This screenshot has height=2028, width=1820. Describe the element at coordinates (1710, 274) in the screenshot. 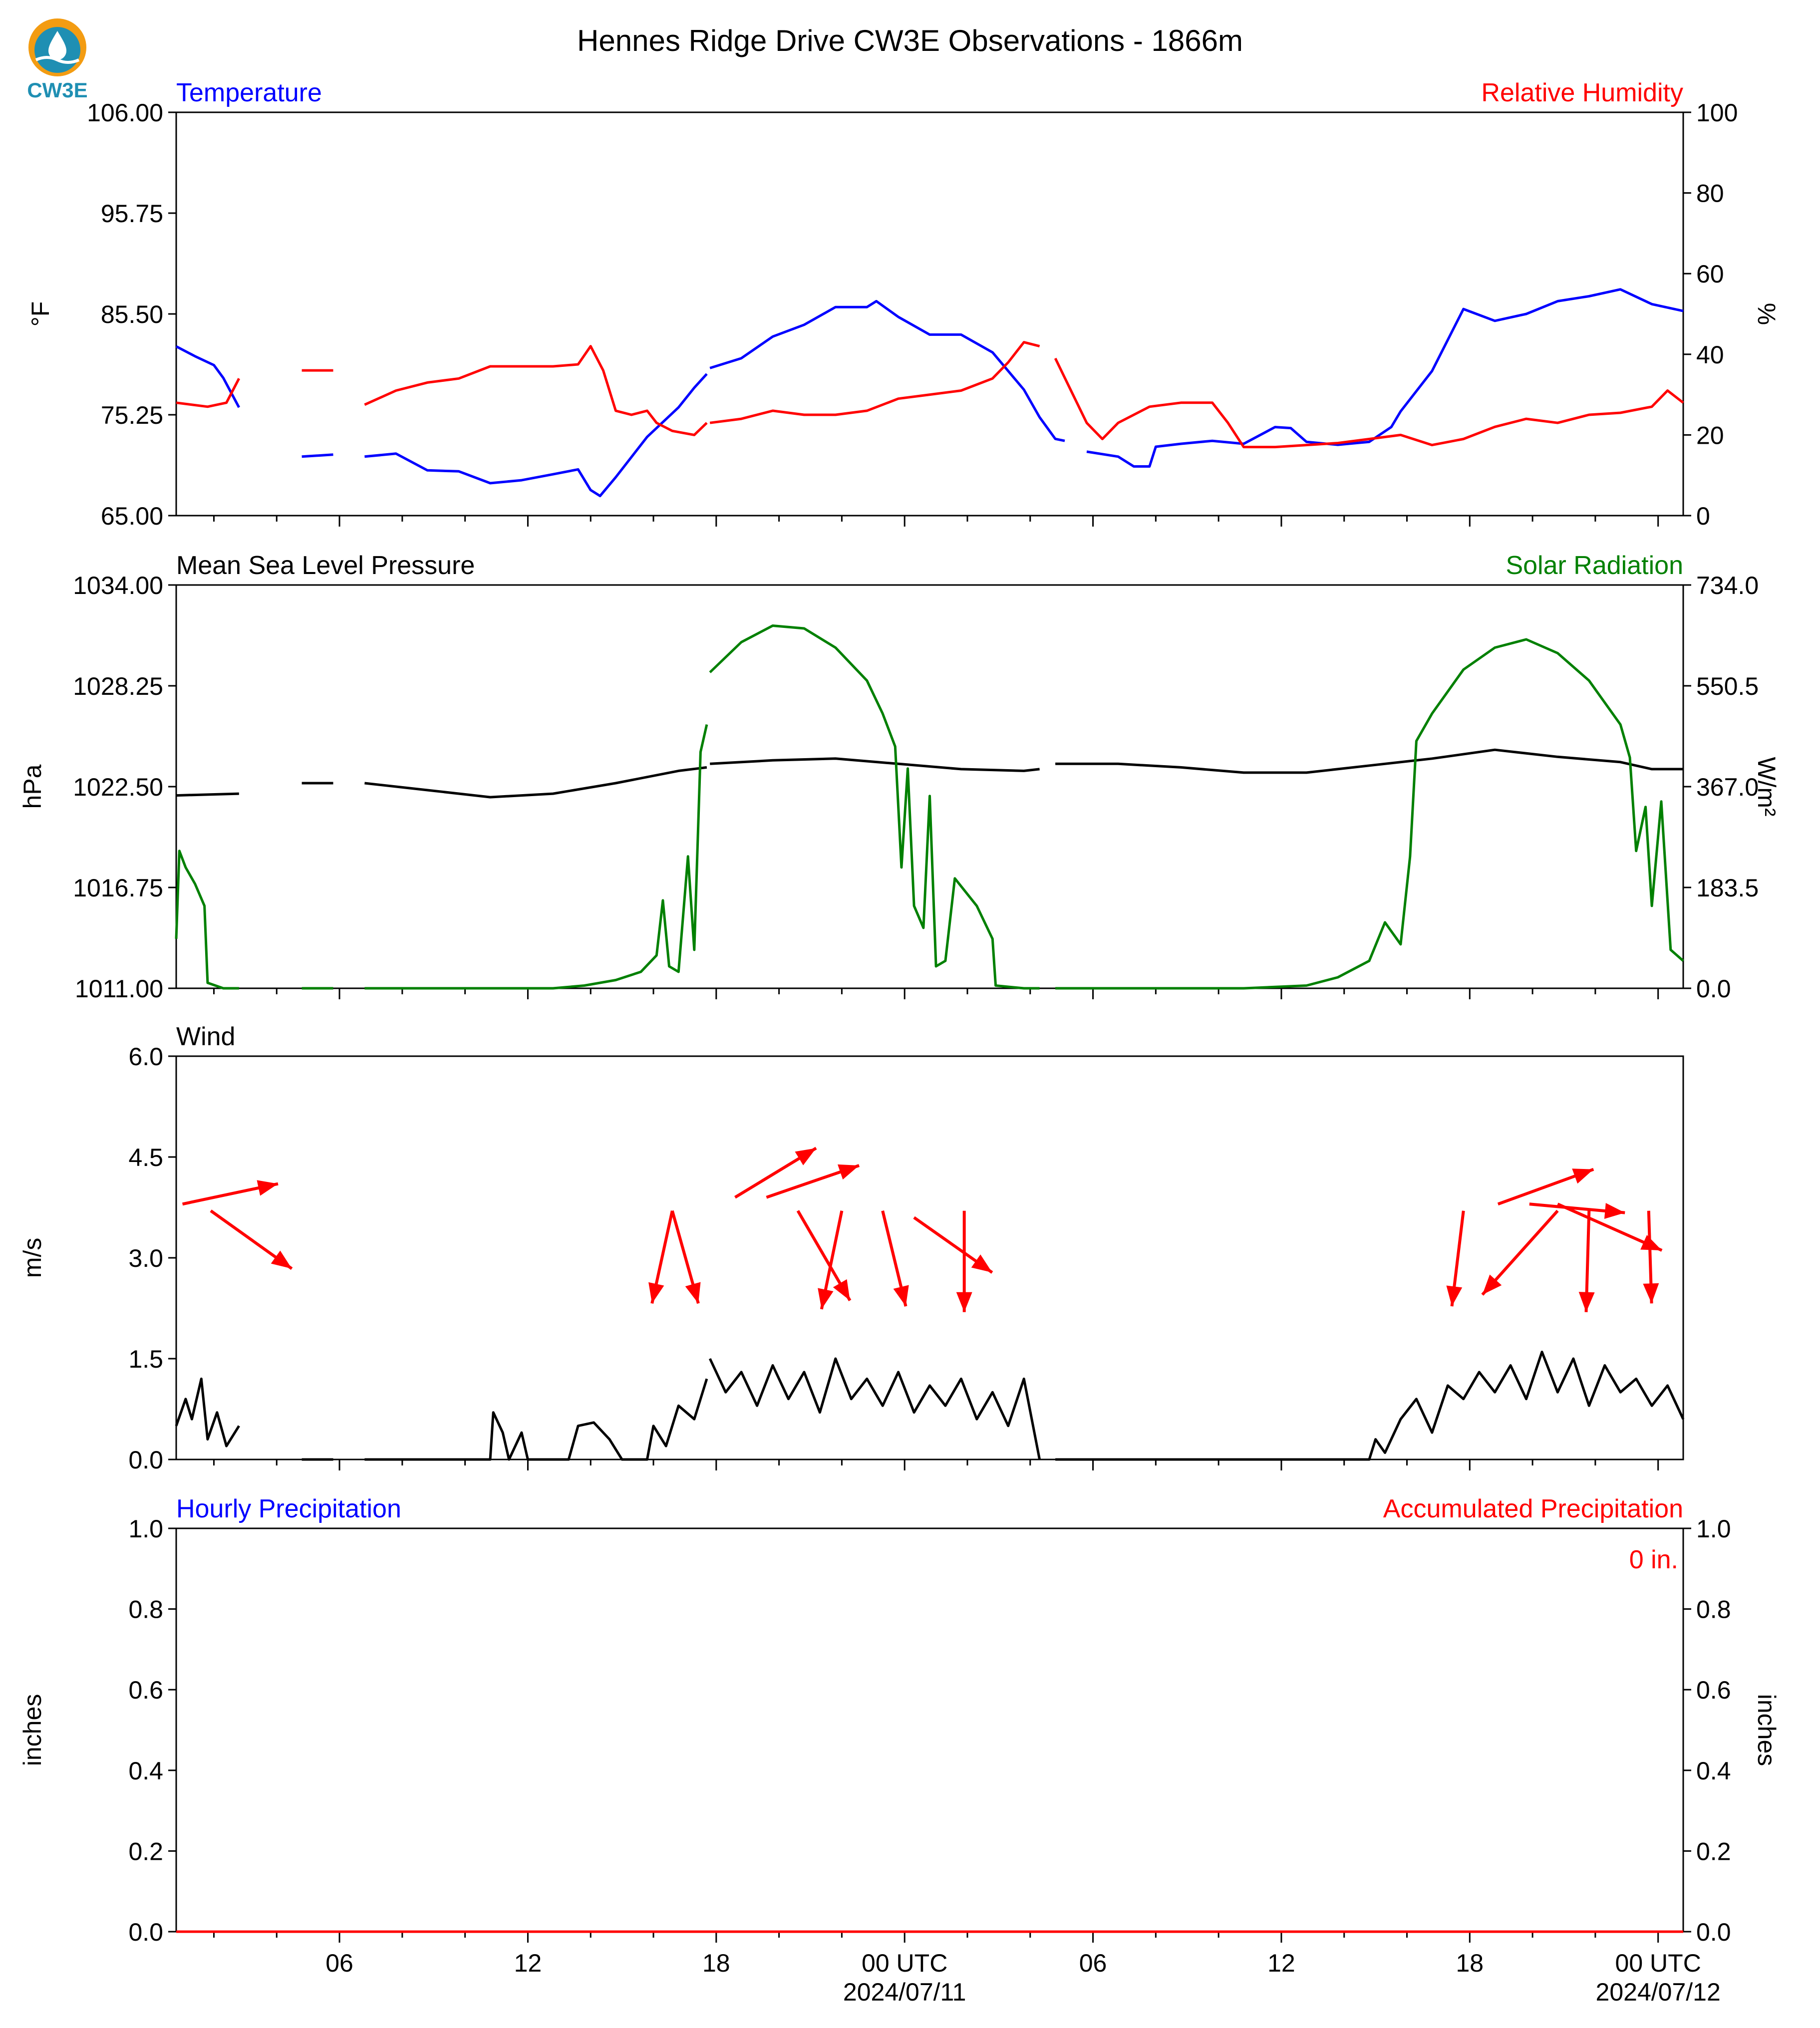

I see `y-right-tick-label: 60` at that location.